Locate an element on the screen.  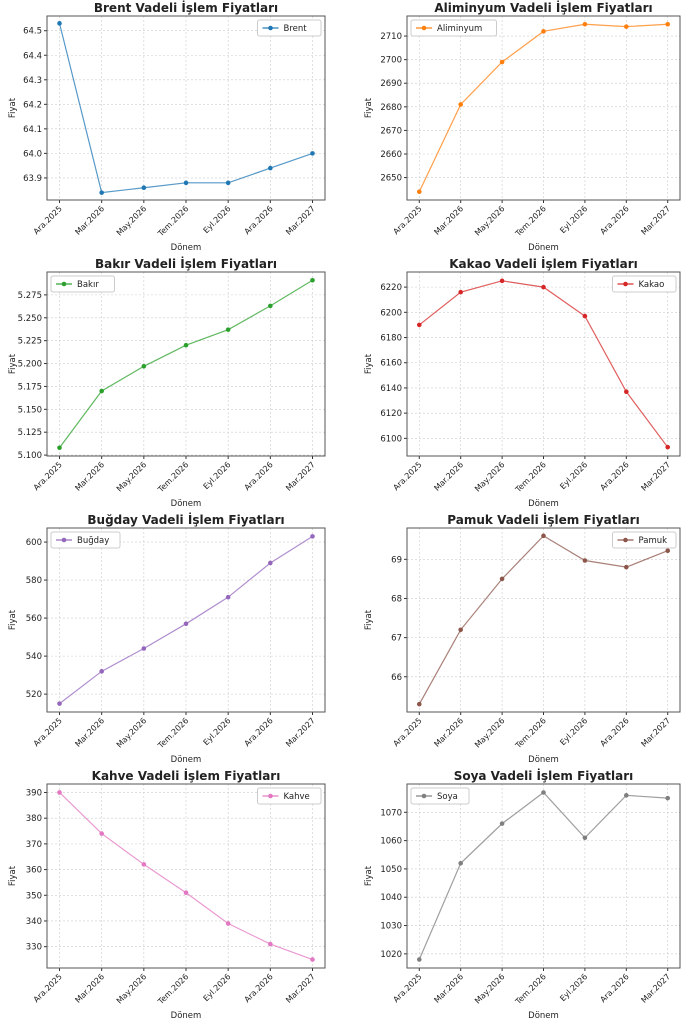
y-tick-label: 2710 is located at coordinates (391, 37).